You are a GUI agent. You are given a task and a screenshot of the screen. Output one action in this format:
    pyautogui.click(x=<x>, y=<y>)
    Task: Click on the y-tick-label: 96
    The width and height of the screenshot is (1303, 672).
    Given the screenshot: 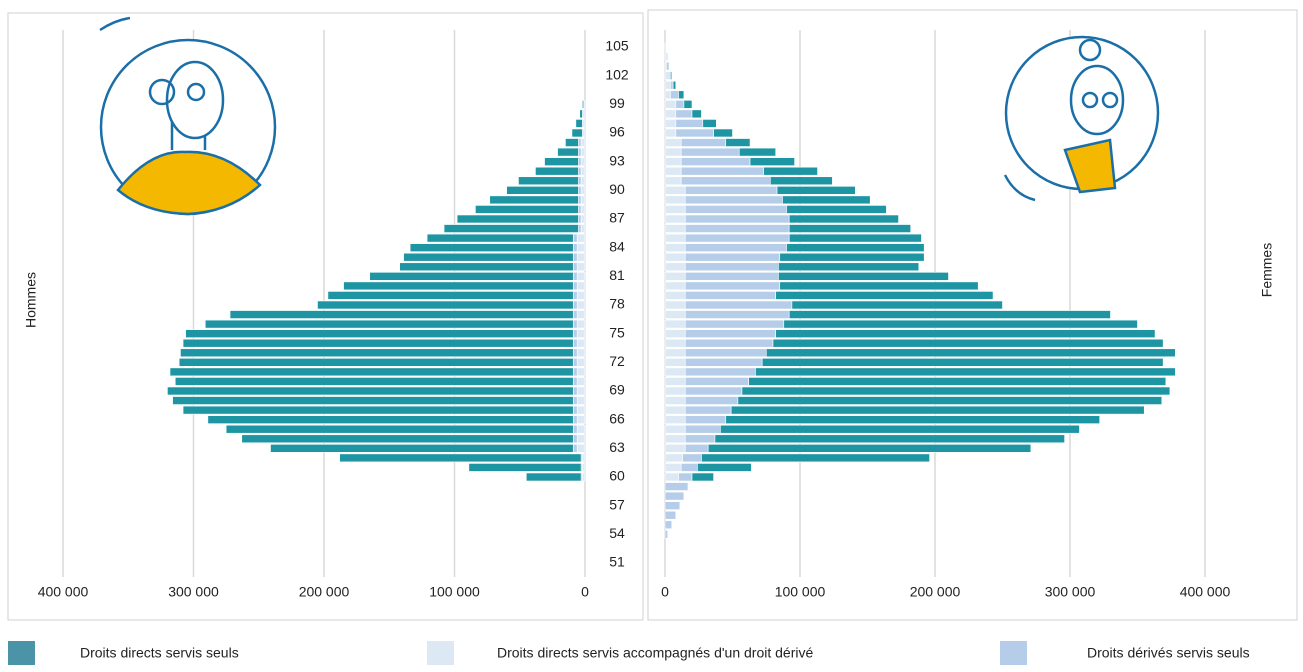 What is the action you would take?
    pyautogui.click(x=617, y=132)
    